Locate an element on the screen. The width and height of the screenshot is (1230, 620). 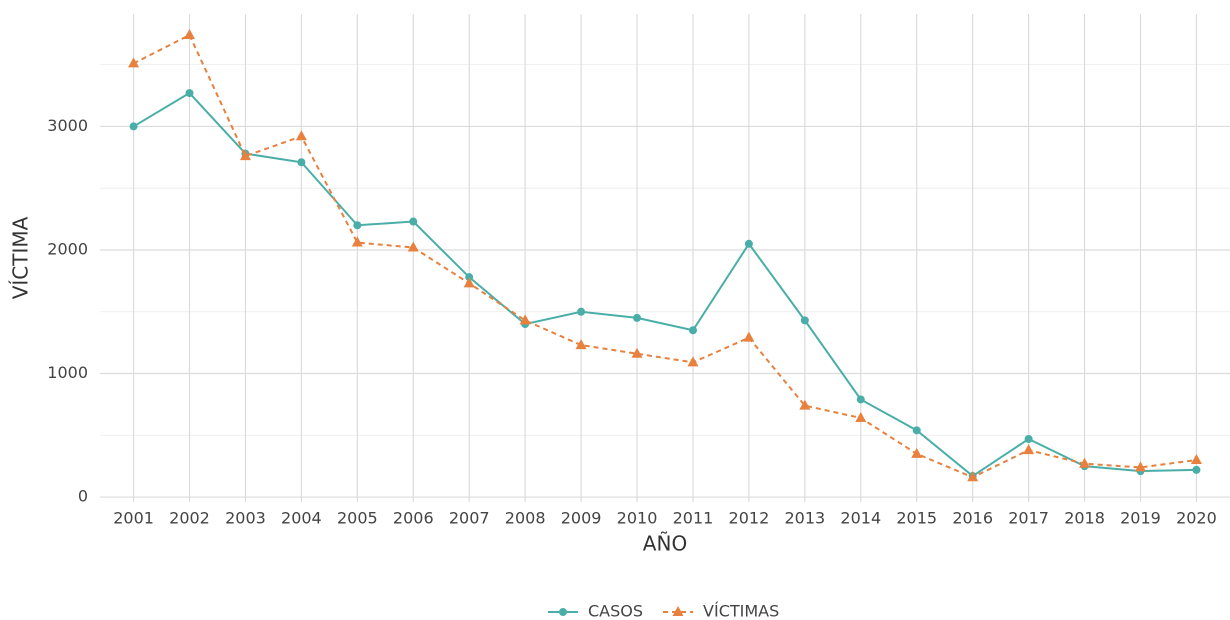
x-tick-label: 2015 is located at coordinates (916, 518).